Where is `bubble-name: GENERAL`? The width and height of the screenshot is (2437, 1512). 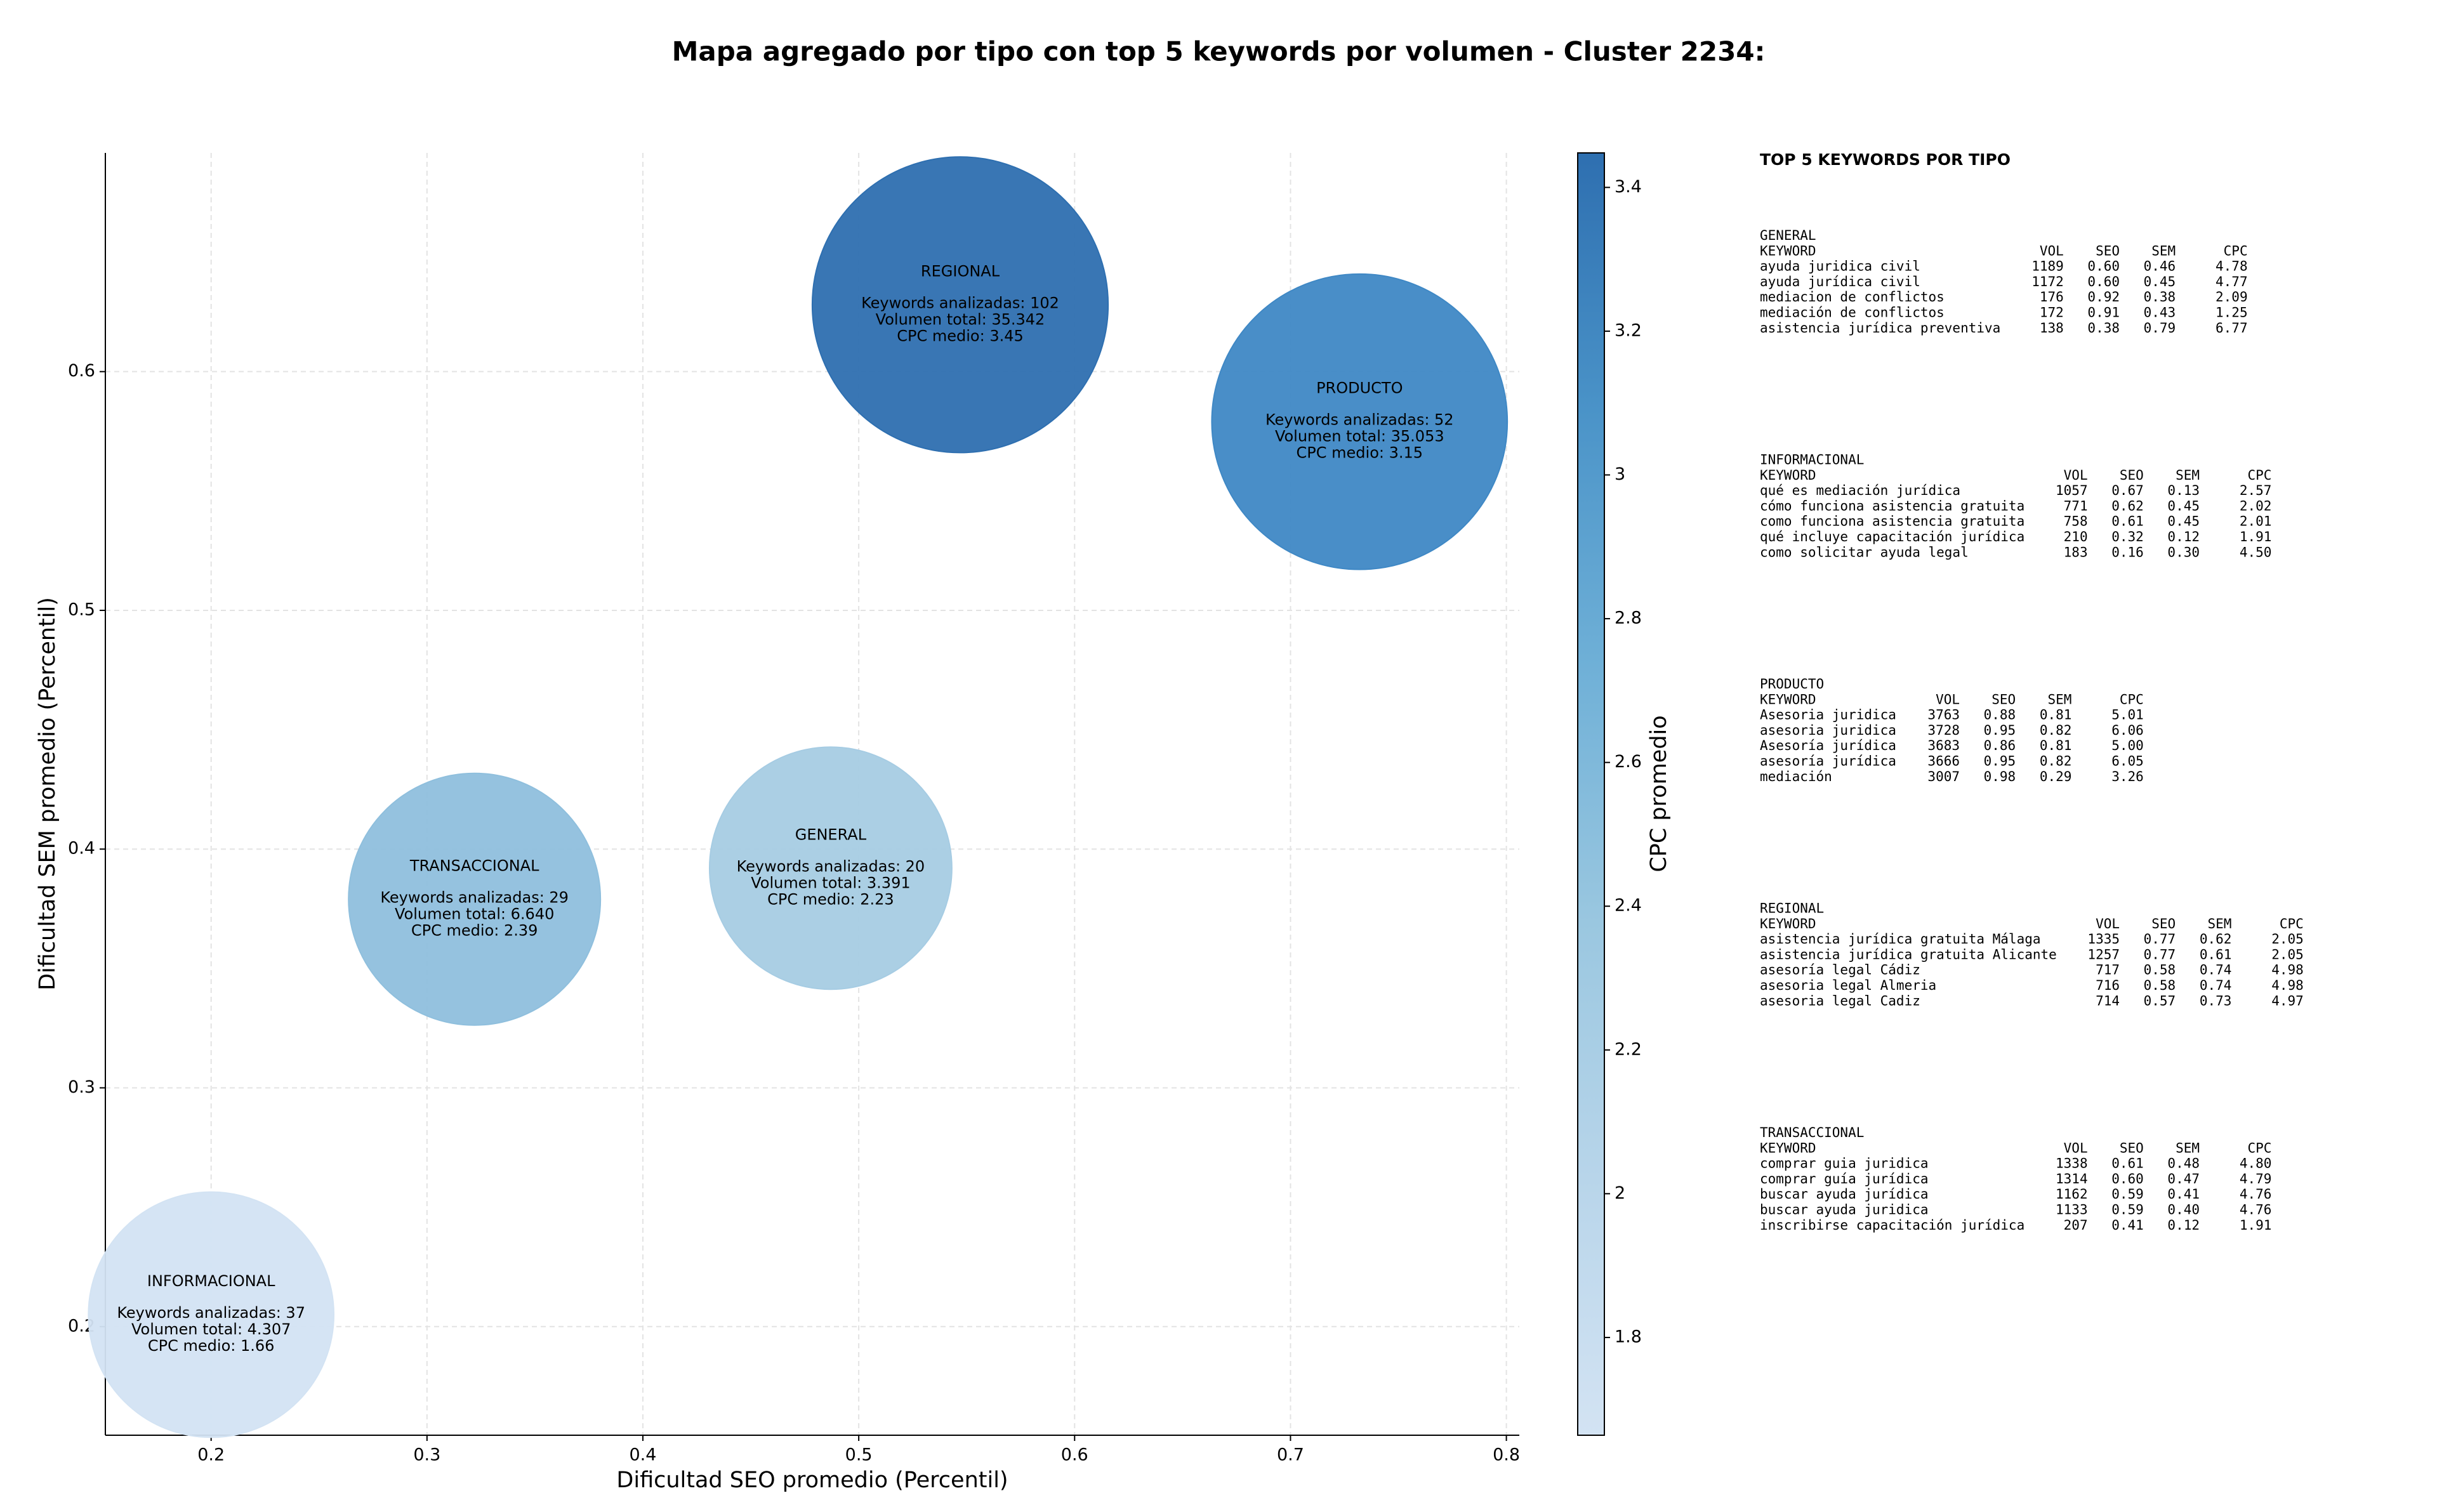 bubble-name: GENERAL is located at coordinates (831, 834).